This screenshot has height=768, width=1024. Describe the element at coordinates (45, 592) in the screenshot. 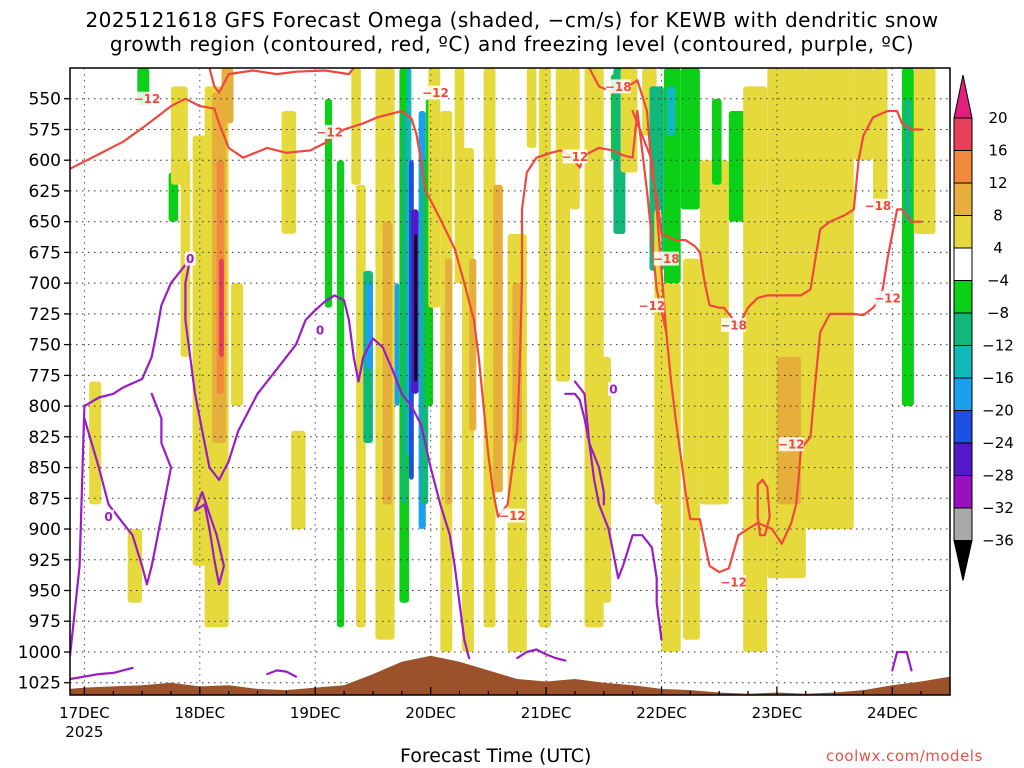

I see `y-tick-label-950: 950` at that location.